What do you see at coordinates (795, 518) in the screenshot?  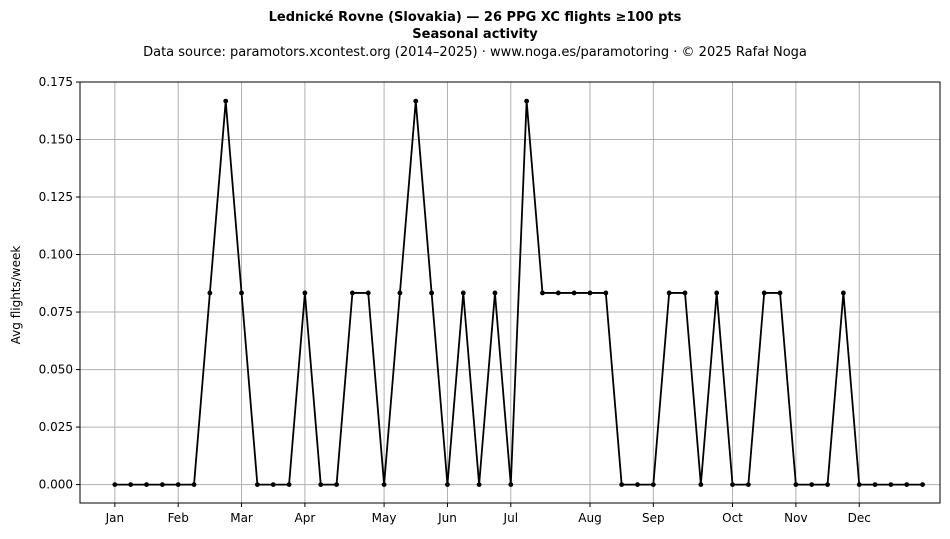 I see `x-tick-label: Nov` at bounding box center [795, 518].